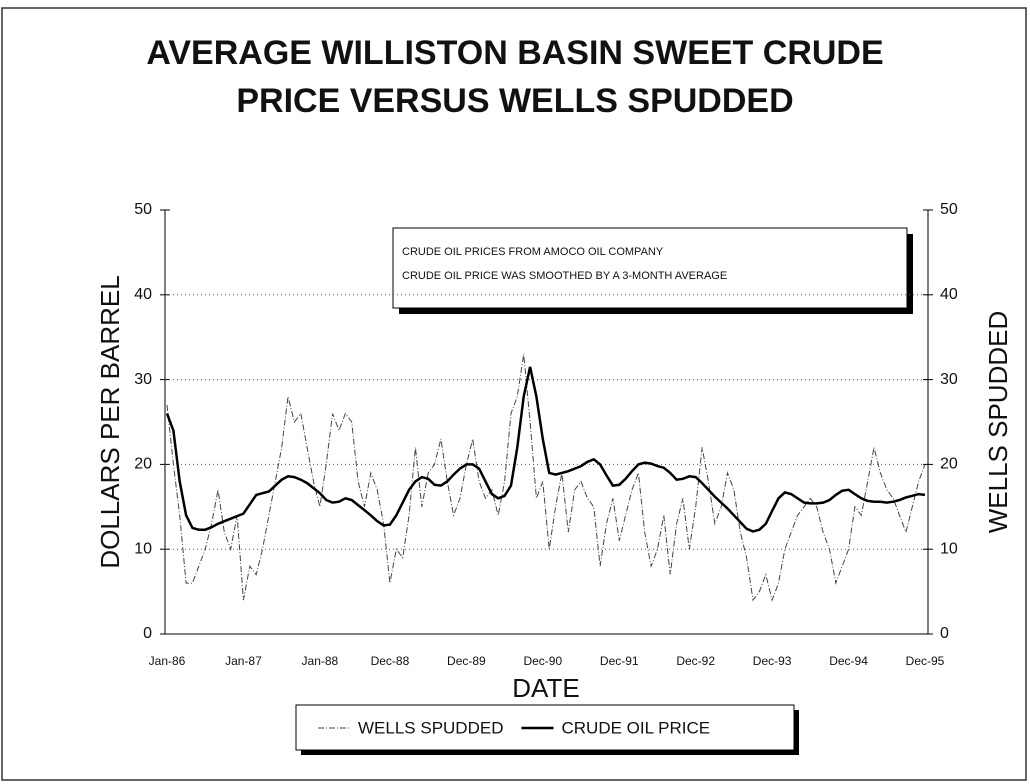  I want to click on y2-tick-label: 0, so click(944, 633).